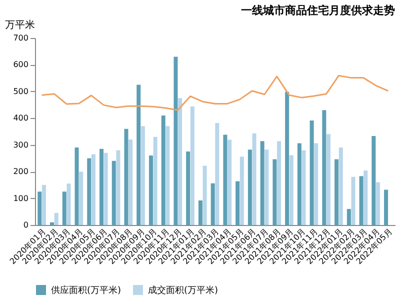 Image resolution: width=400 pixels, height=300 pixels. Describe the element at coordinates (20, 145) in the screenshot. I see `y-tick-label: 300` at that location.